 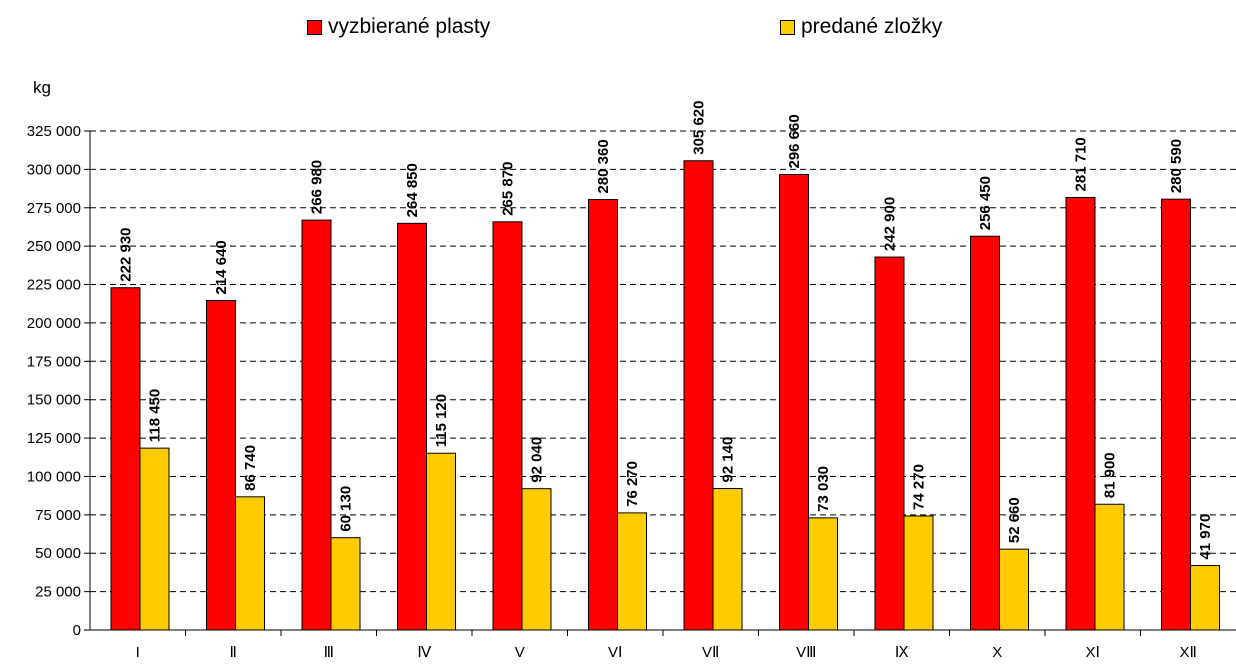 What do you see at coordinates (919, 487) in the screenshot?
I see `data-label: 74 270` at bounding box center [919, 487].